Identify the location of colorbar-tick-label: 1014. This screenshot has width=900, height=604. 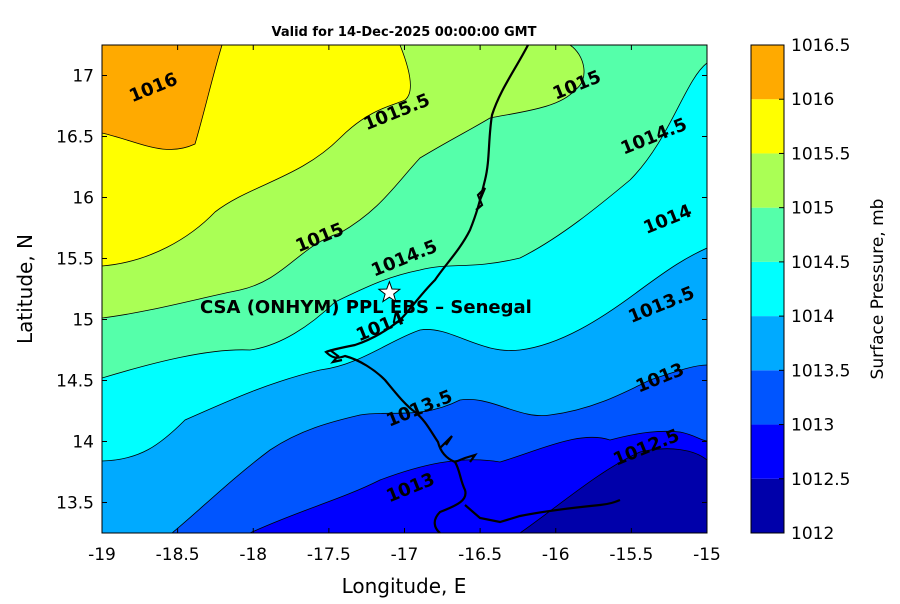
(812, 317).